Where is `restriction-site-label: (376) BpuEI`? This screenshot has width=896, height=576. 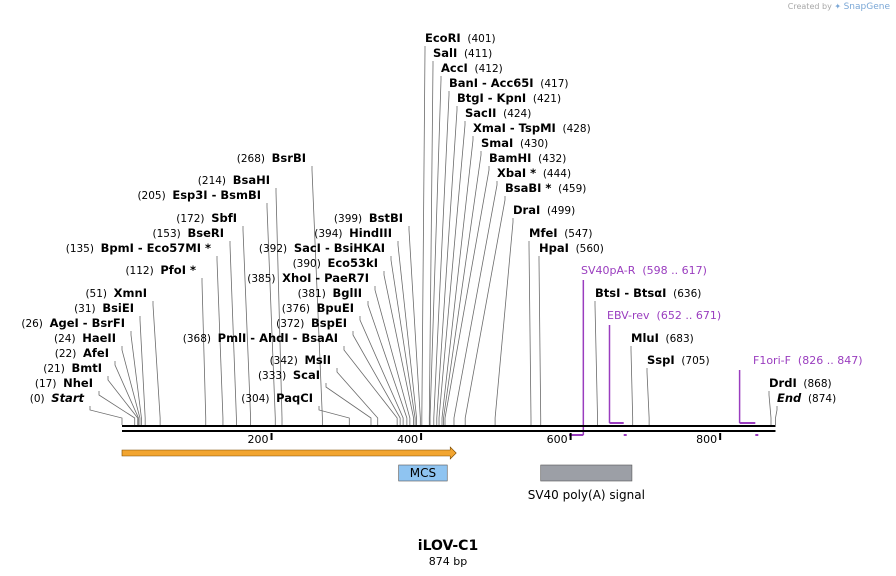 restriction-site-label: (376) BpuEI is located at coordinates (318, 308).